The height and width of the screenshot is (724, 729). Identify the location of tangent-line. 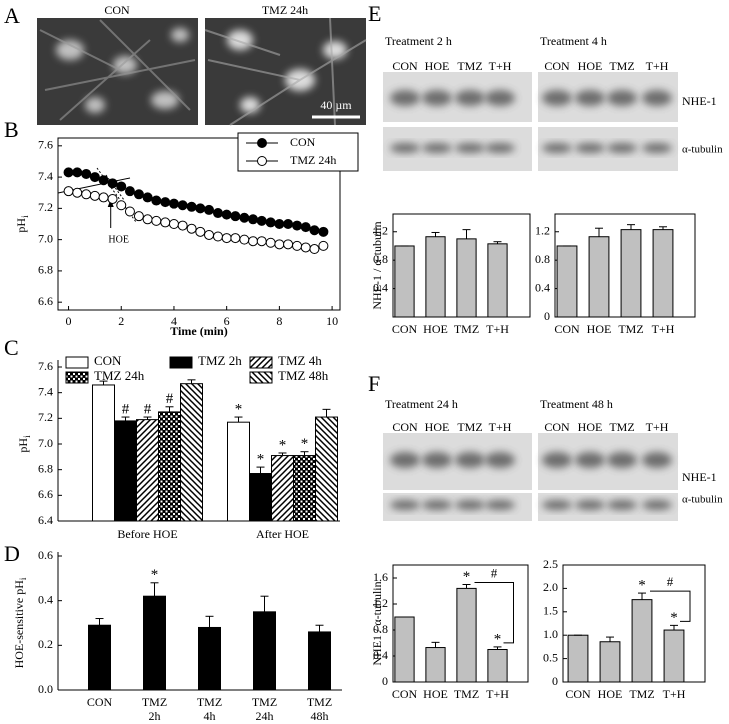
(115, 187).